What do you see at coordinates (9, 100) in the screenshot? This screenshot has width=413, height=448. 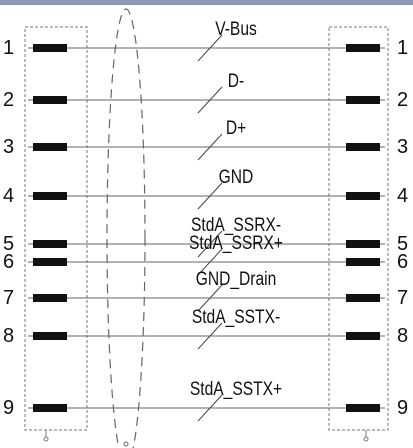 I see `left-pin-number: 2` at bounding box center [9, 100].